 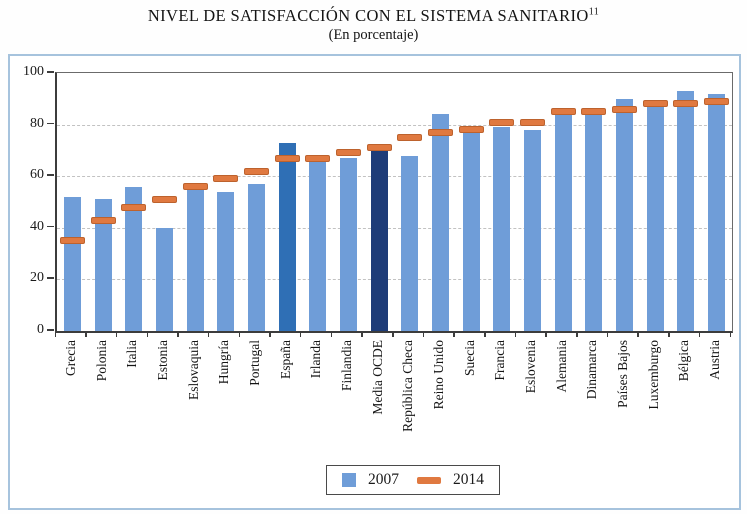 I want to click on dash-2014-Francia, so click(x=502, y=122).